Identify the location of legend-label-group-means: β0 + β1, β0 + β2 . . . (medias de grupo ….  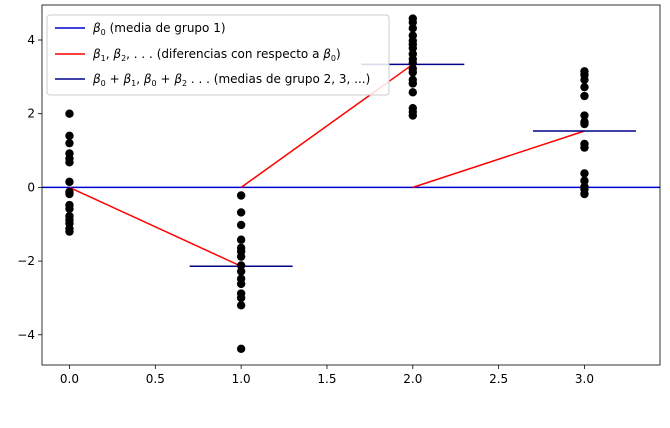
(231, 80).